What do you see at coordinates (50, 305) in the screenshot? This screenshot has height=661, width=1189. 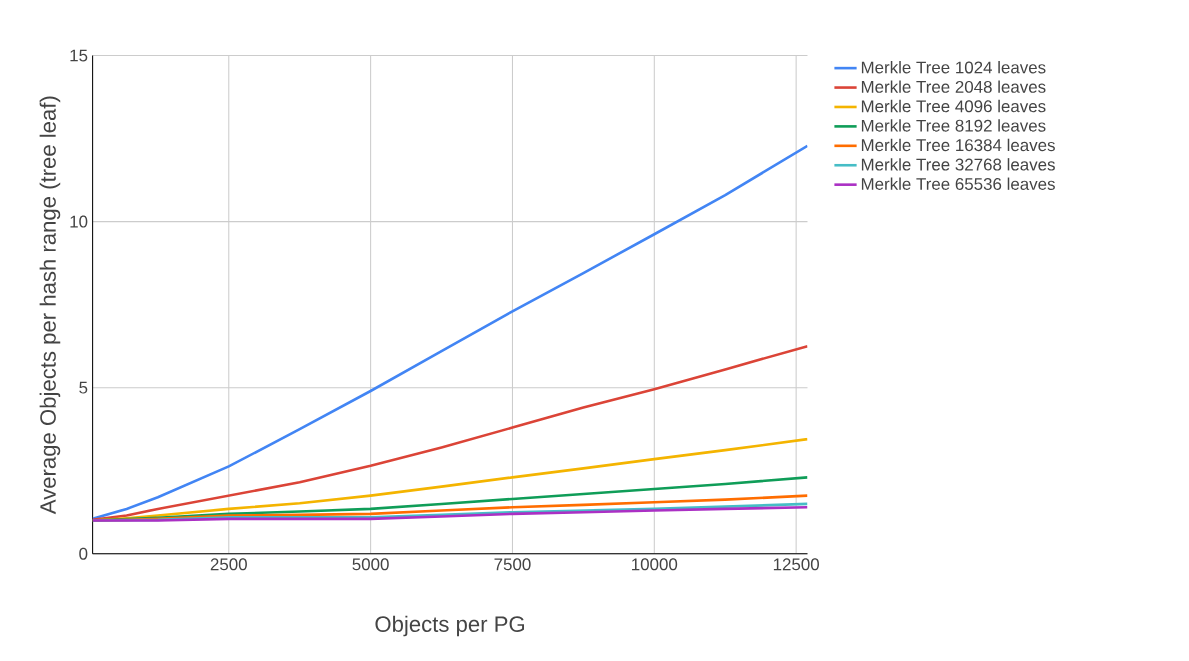 I see `y-axis-title: Average Objects per hash range (tree leaf)` at bounding box center [50, 305].